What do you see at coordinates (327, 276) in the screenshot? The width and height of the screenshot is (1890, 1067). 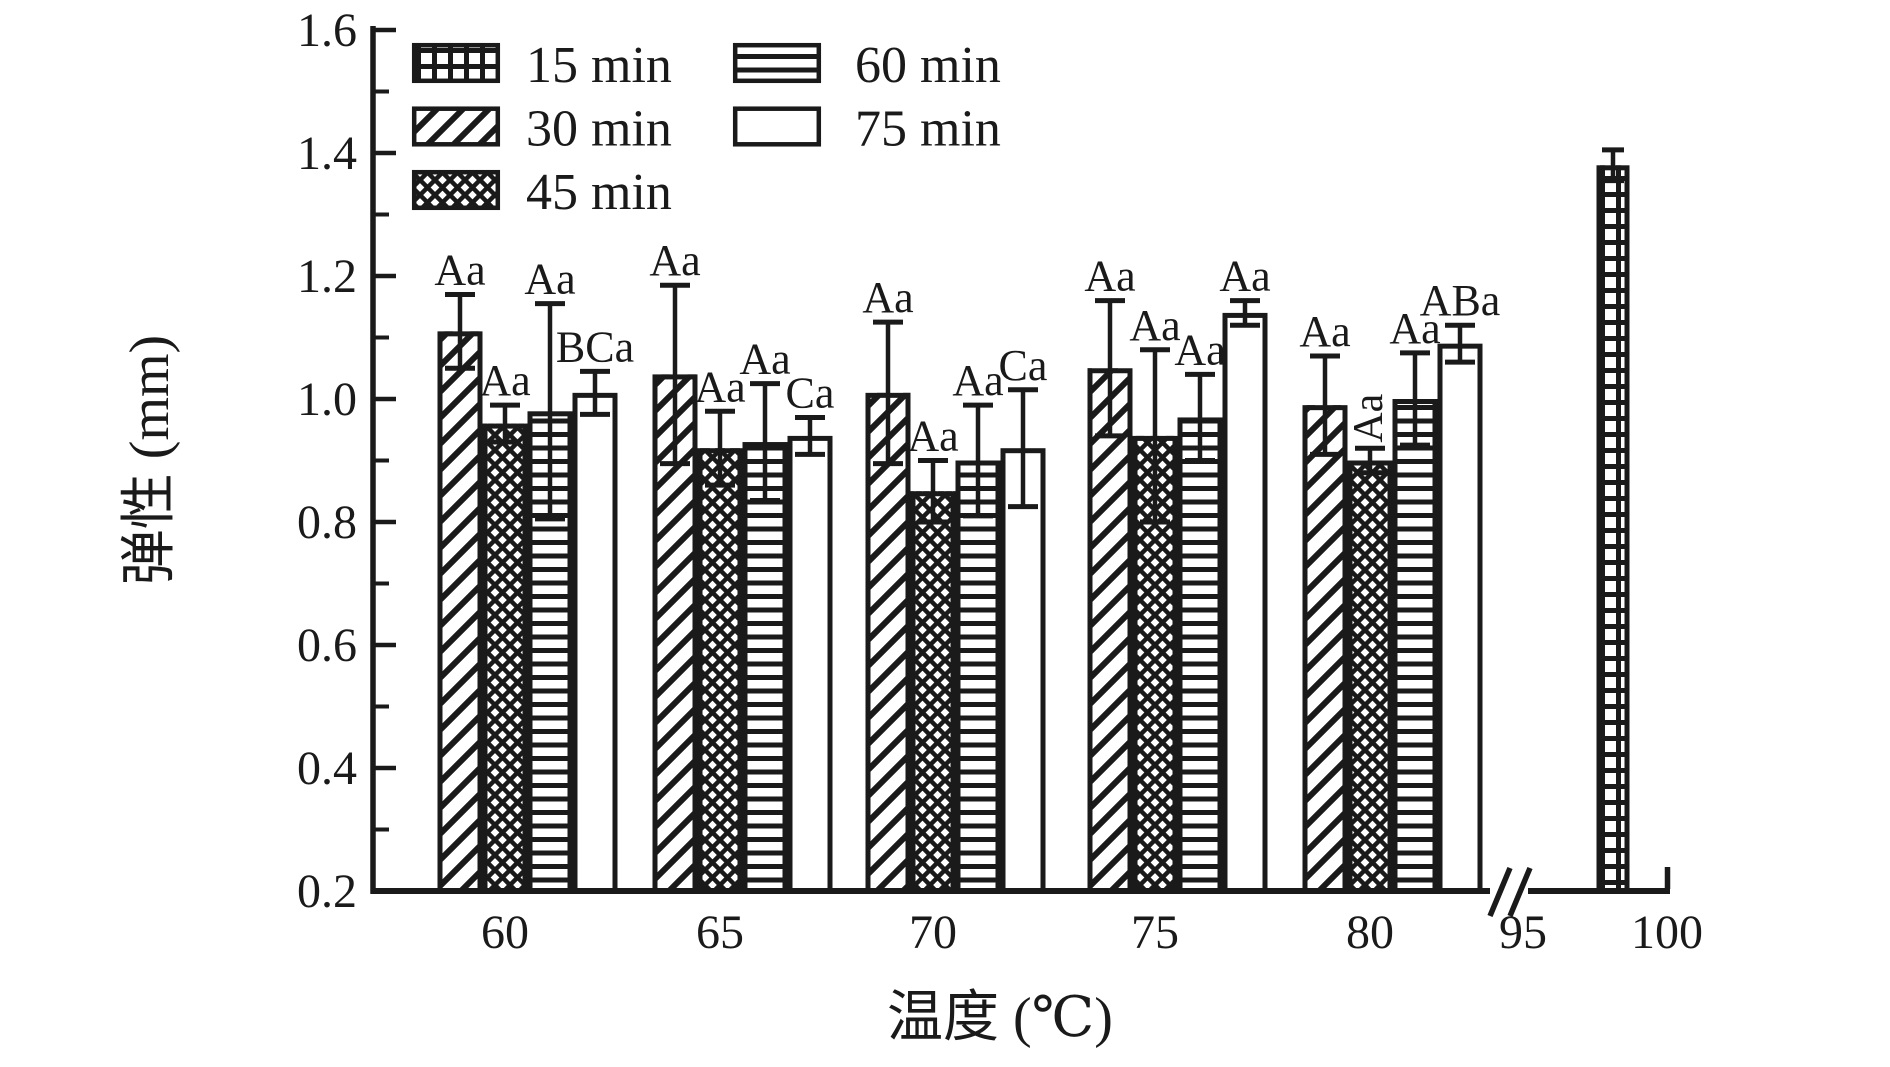 I see `y-tick-label: 1.2` at bounding box center [327, 276].